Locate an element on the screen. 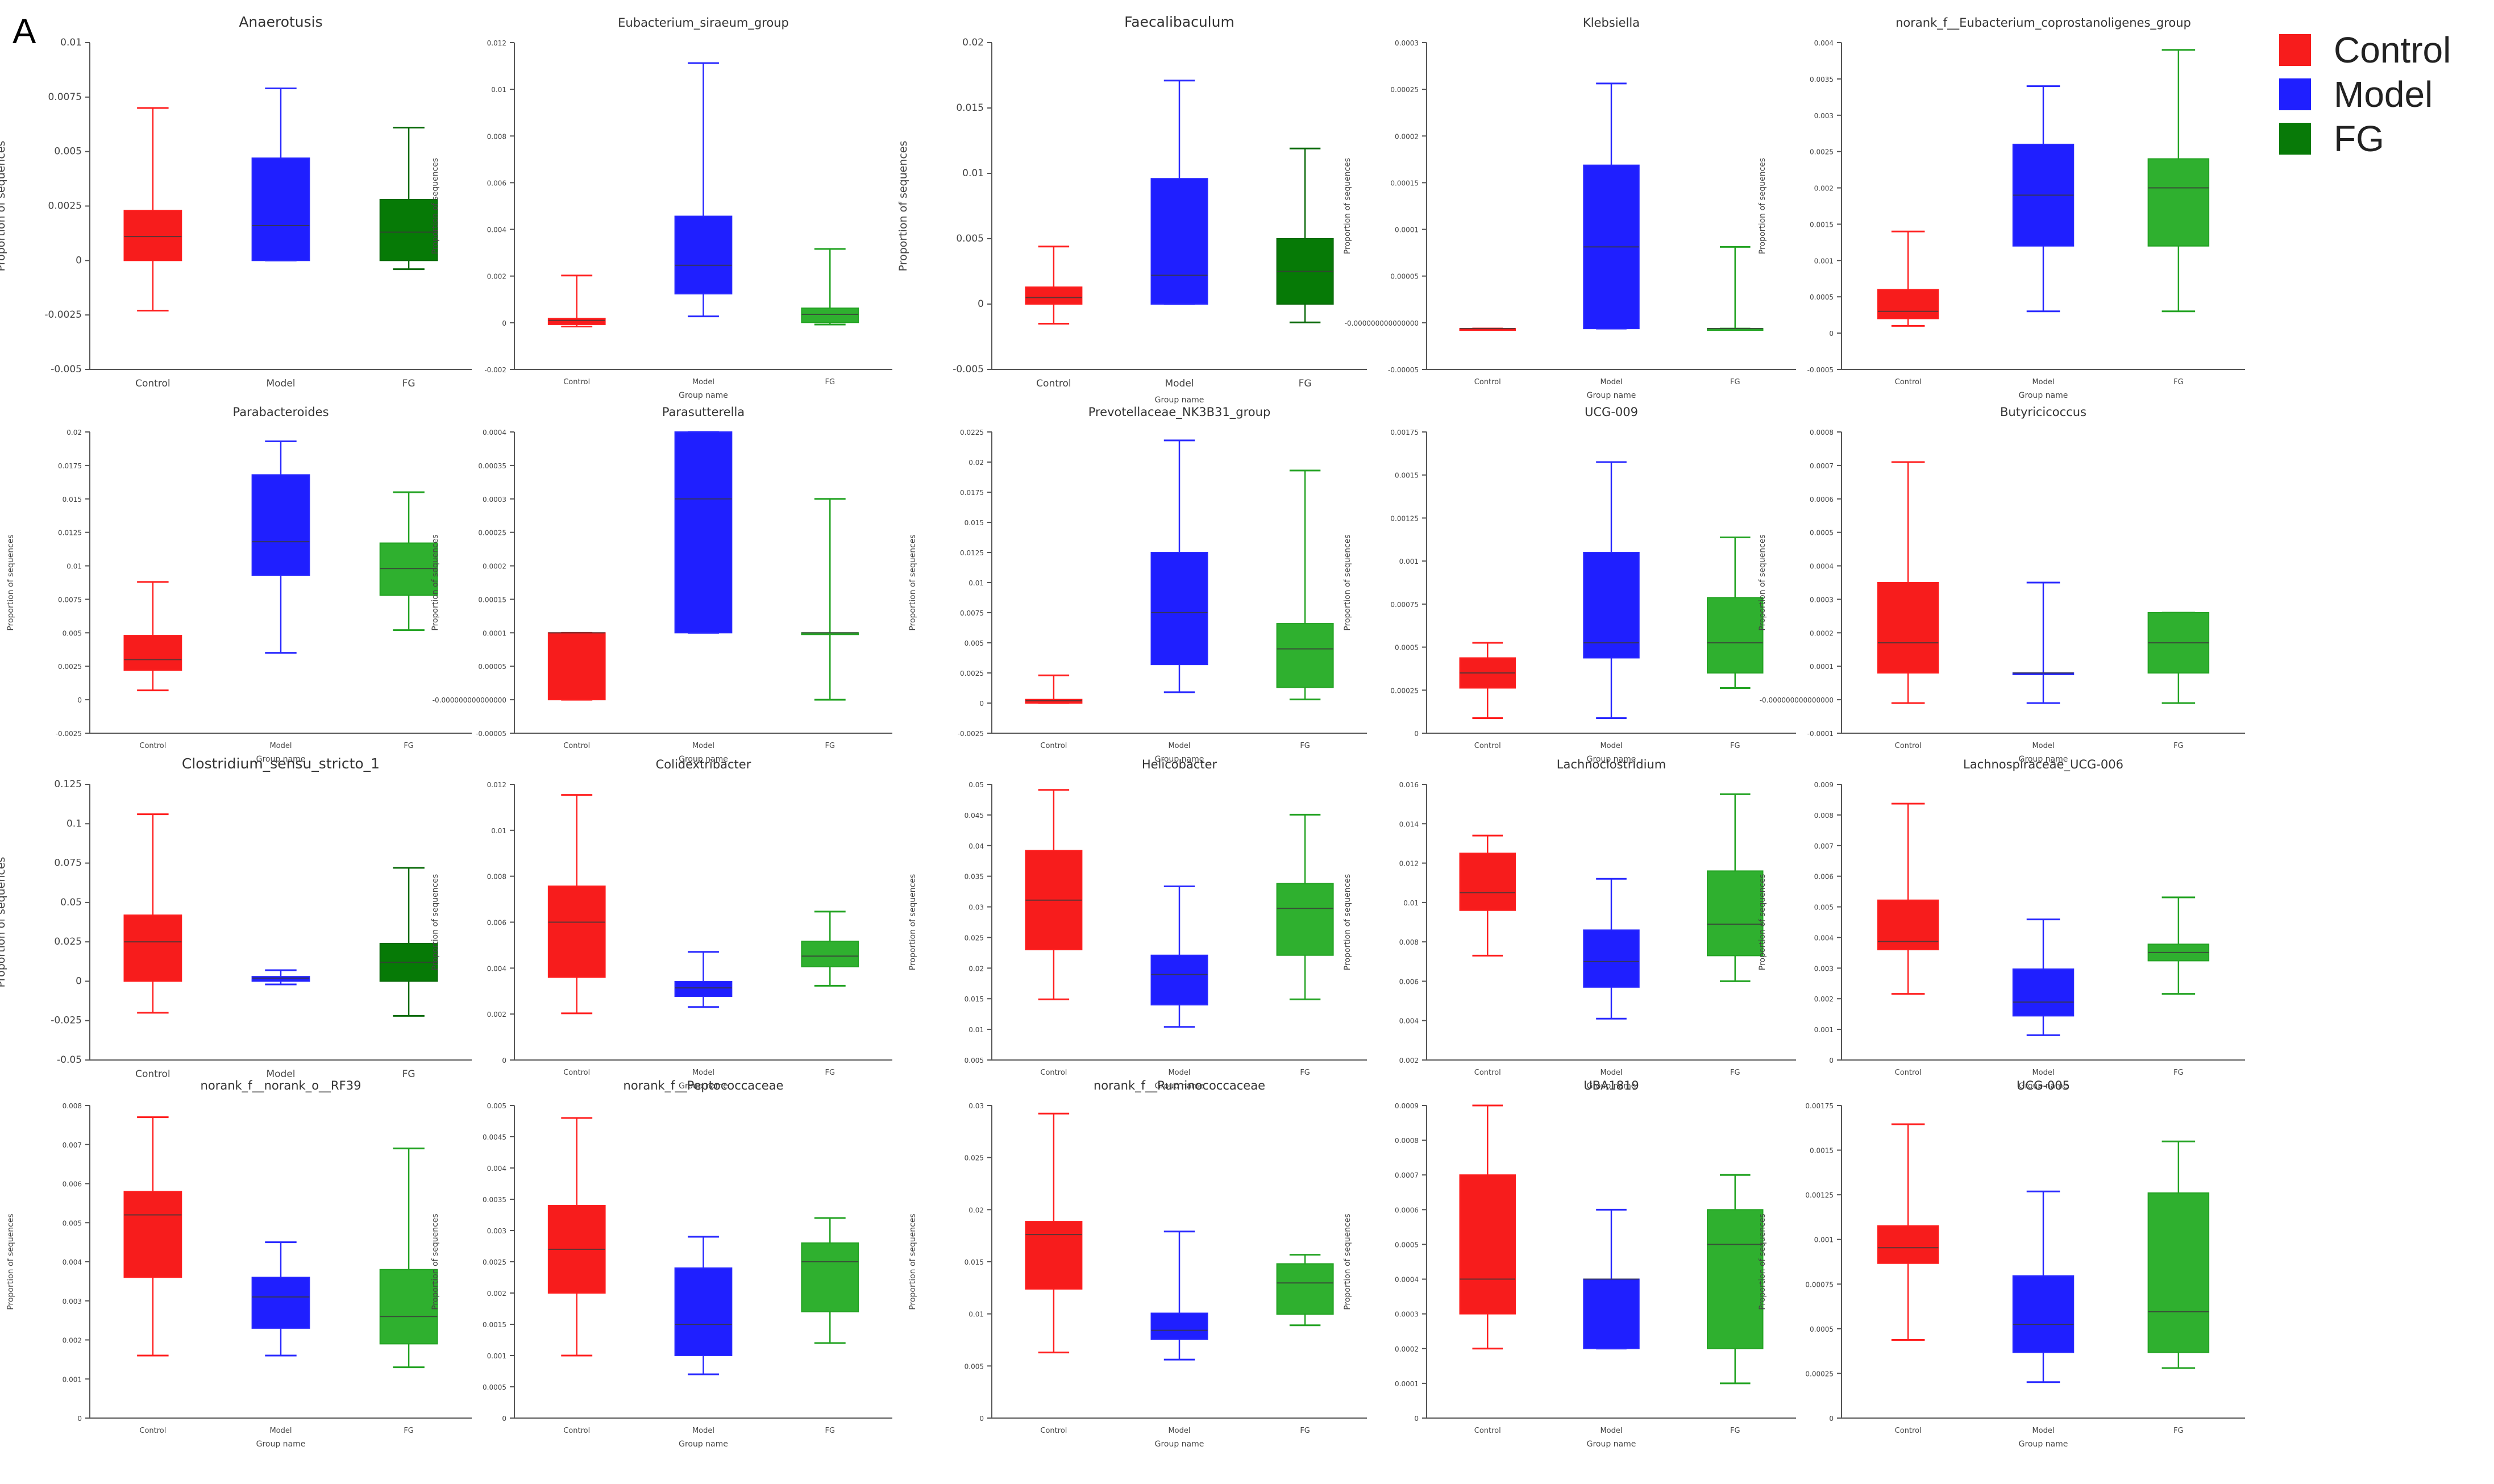 The height and width of the screenshot is (1484, 2494). y-tick-label: -0.05 is located at coordinates (69, 1060).